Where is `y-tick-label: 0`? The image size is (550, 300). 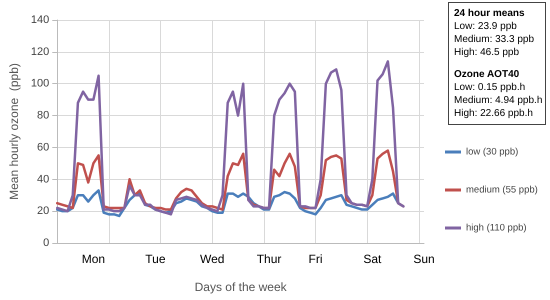 y-tick-label: 0 is located at coordinates (46, 243).